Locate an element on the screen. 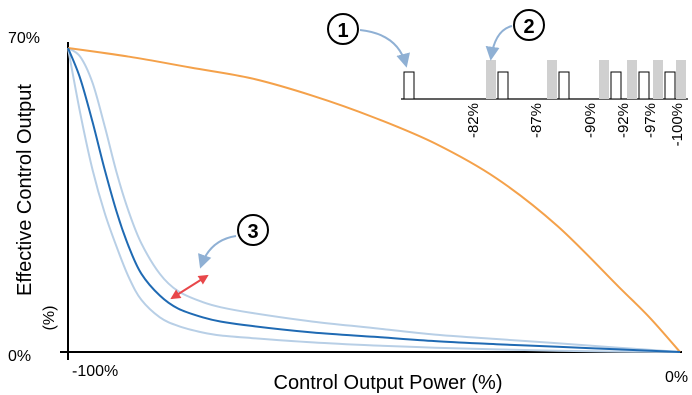  callout-1-label: 1 is located at coordinates (342, 31).